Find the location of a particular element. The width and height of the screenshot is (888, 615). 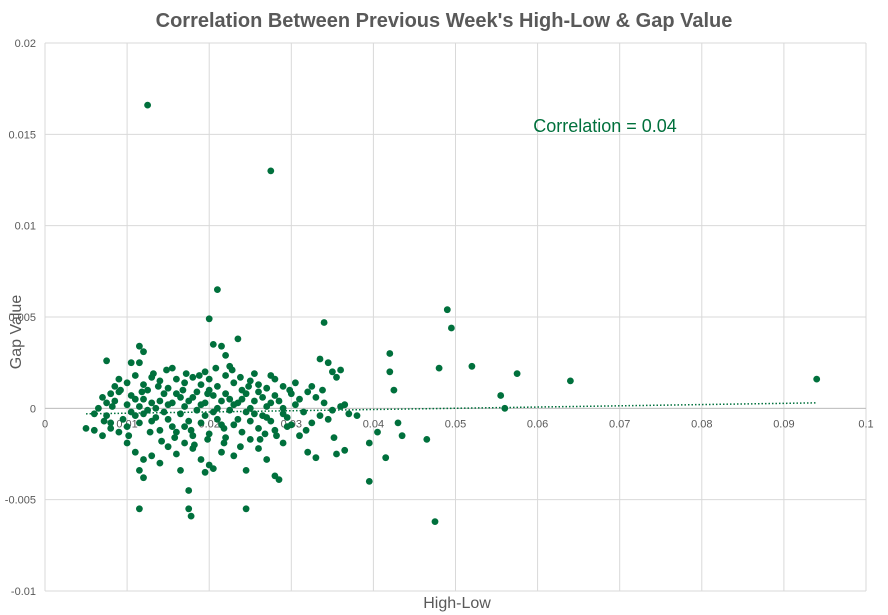

trendline is located at coordinates (451, 408).